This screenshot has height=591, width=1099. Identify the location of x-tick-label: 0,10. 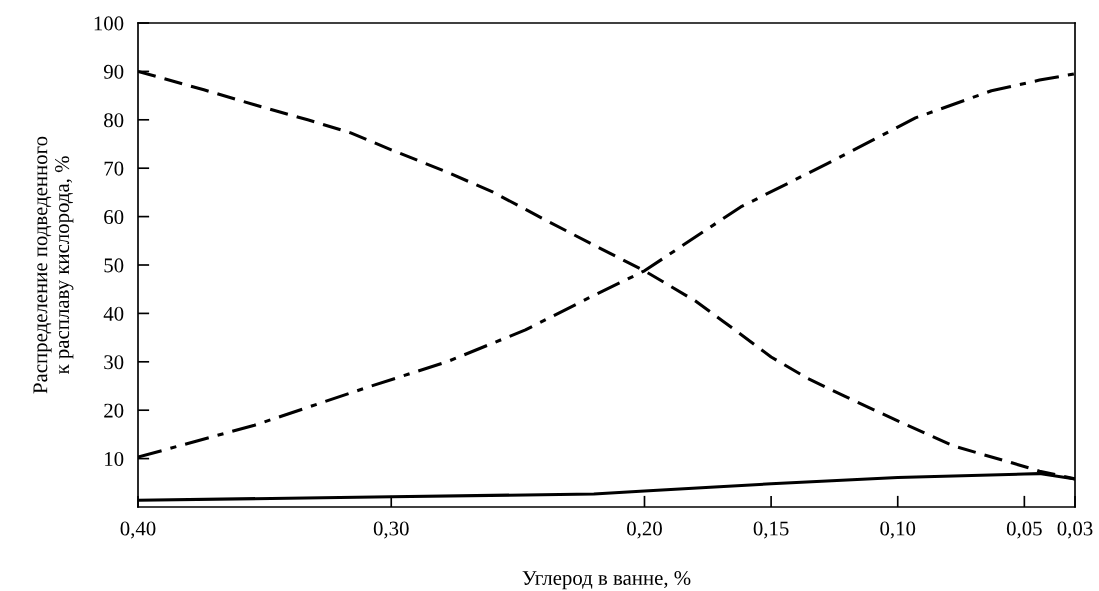
(898, 530).